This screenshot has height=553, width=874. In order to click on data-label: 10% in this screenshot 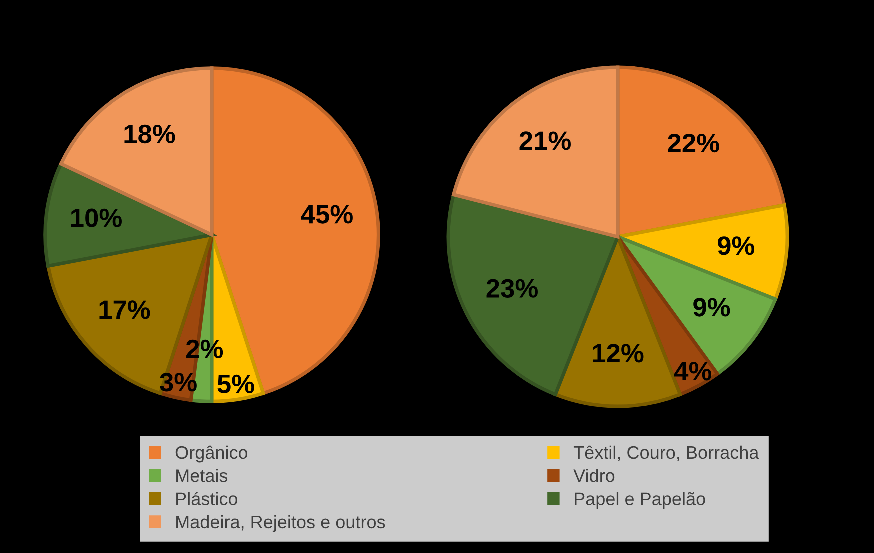, I will do `click(97, 218)`.